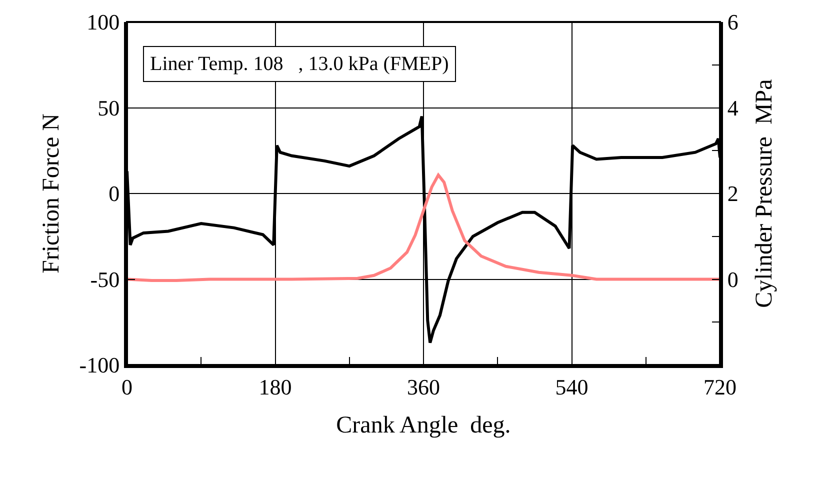 This screenshot has width=829, height=481. I want to click on x-tick-label: 540, so click(571, 387).